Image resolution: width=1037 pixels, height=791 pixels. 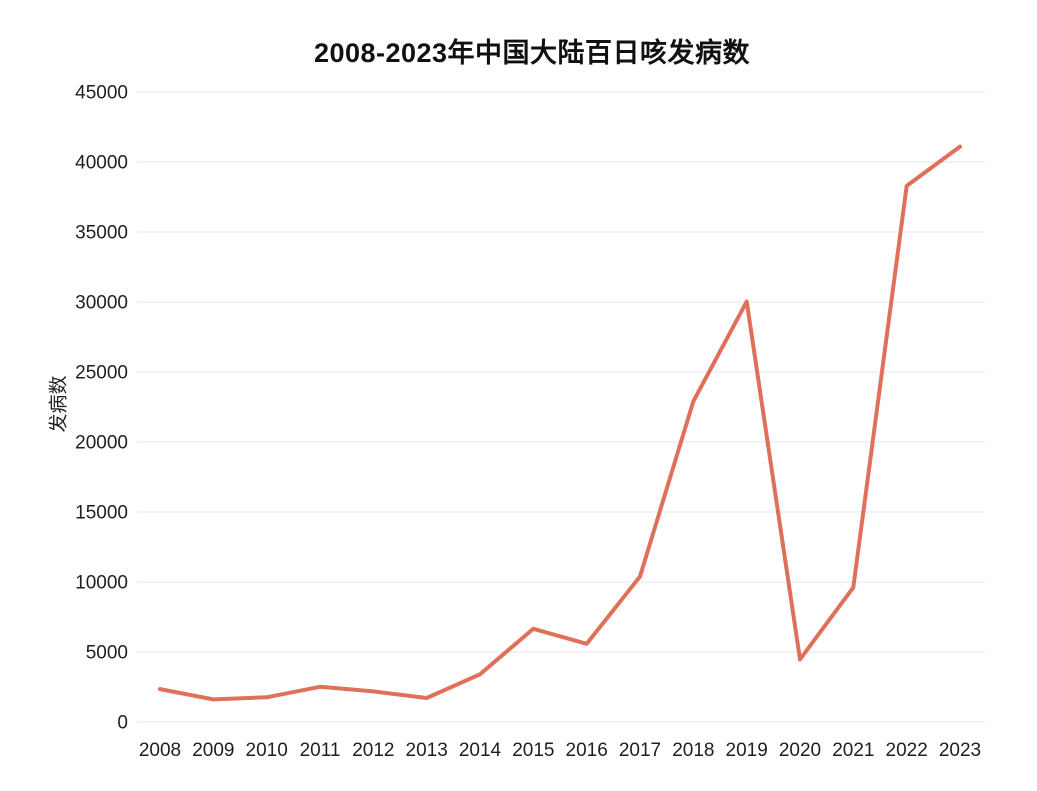 I want to click on x-tick-label: 2016, so click(x=587, y=750).